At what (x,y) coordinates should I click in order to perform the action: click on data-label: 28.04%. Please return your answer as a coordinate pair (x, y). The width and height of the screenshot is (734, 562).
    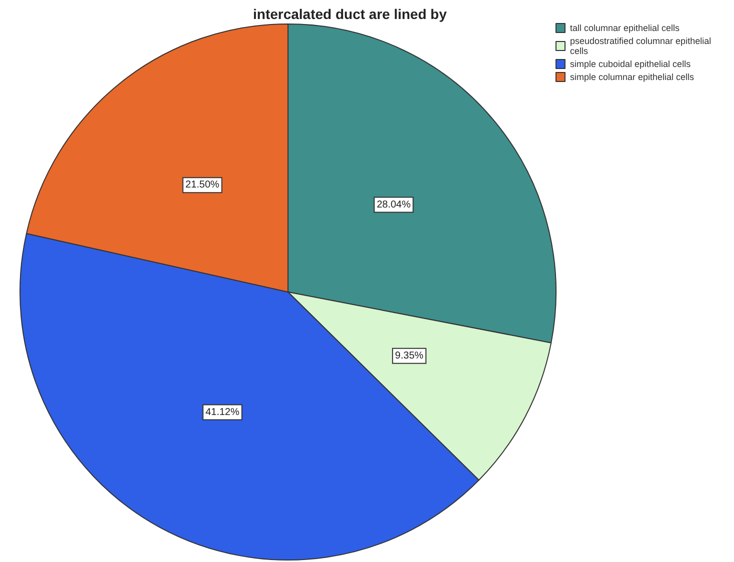
    Looking at the image, I should click on (393, 204).